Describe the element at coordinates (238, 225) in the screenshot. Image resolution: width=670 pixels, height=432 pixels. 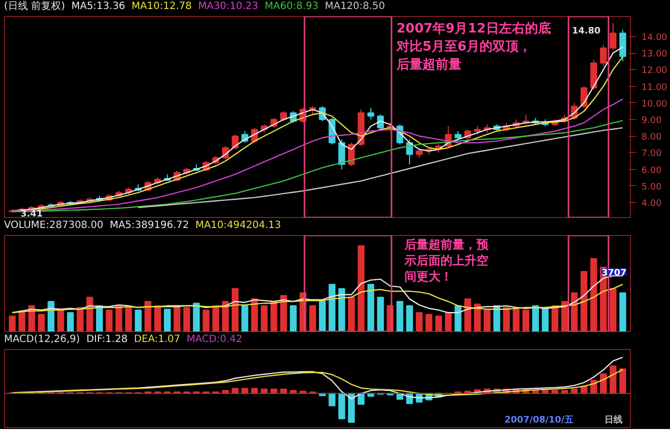
I see `text: MA10:494204.13` at that location.